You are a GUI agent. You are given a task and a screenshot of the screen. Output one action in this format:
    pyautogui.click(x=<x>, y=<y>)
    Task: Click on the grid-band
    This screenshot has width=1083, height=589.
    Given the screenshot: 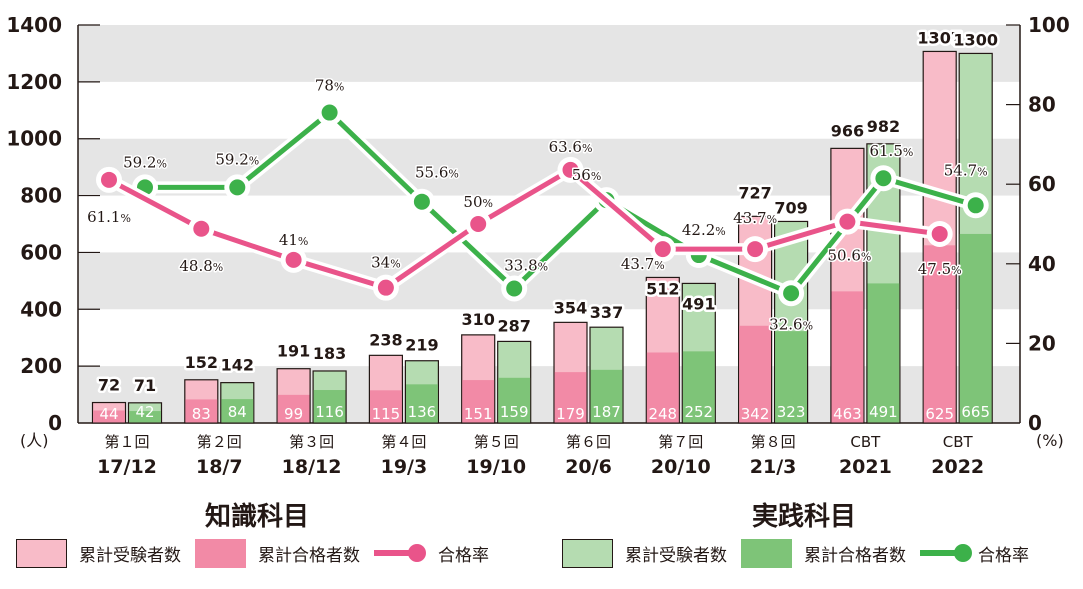 What is the action you would take?
    pyautogui.click(x=549, y=53)
    